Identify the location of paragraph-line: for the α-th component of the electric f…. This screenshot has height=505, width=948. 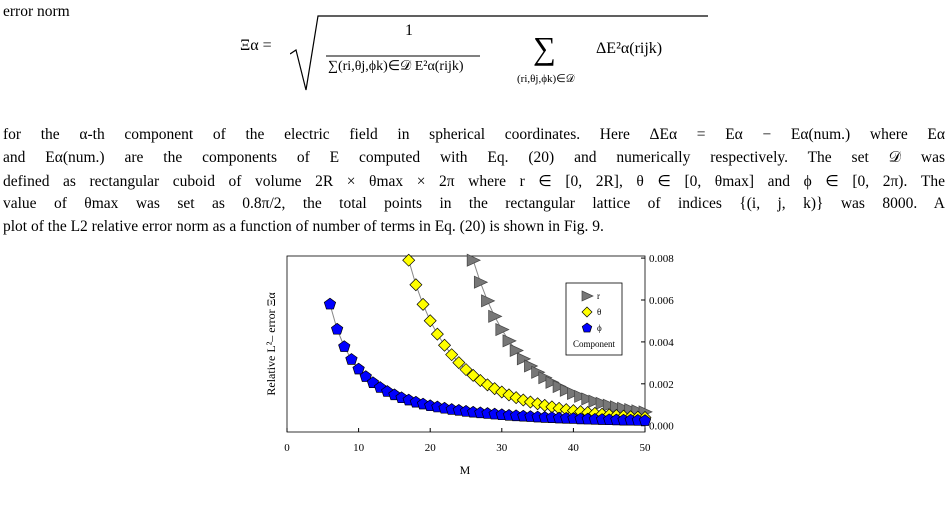
(474, 134).